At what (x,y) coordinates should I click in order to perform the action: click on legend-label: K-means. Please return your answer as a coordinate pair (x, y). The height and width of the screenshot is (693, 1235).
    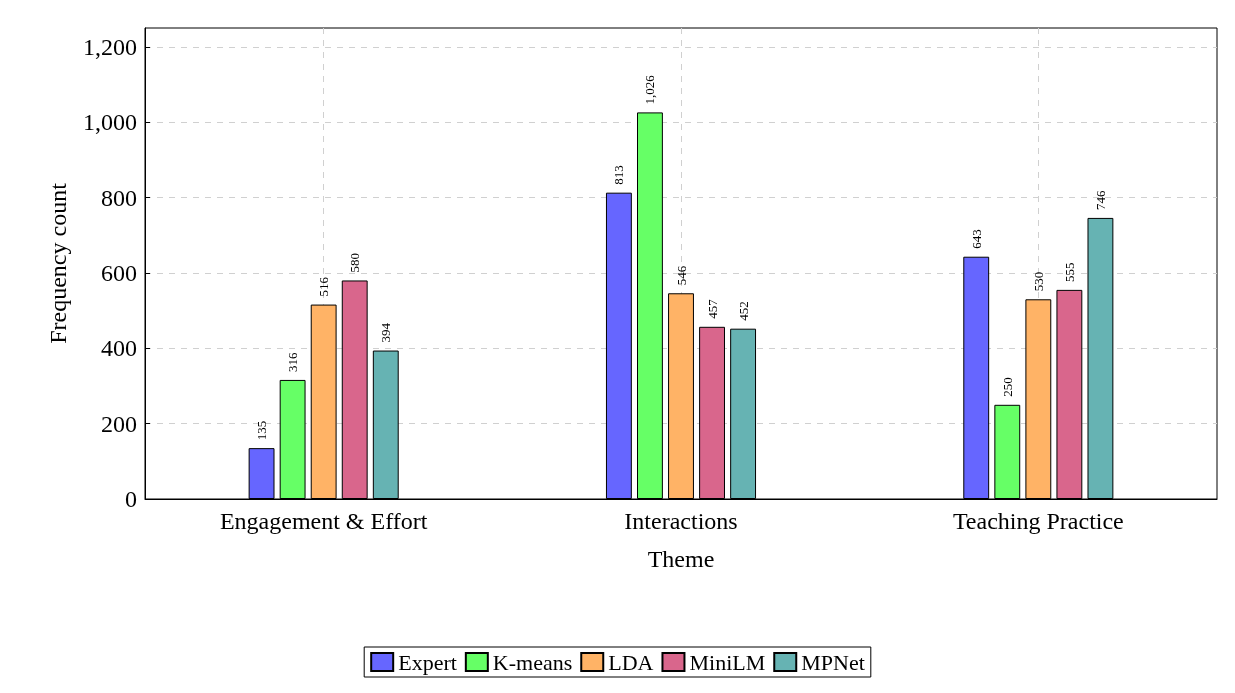
    Looking at the image, I should click on (532, 662).